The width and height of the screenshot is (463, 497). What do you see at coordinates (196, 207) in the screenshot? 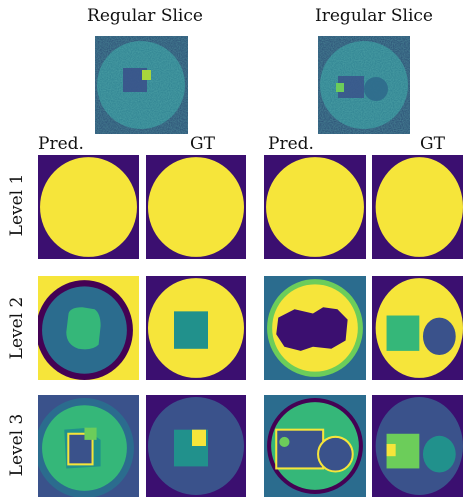
I see `panel-level1-regular-gt` at bounding box center [196, 207].